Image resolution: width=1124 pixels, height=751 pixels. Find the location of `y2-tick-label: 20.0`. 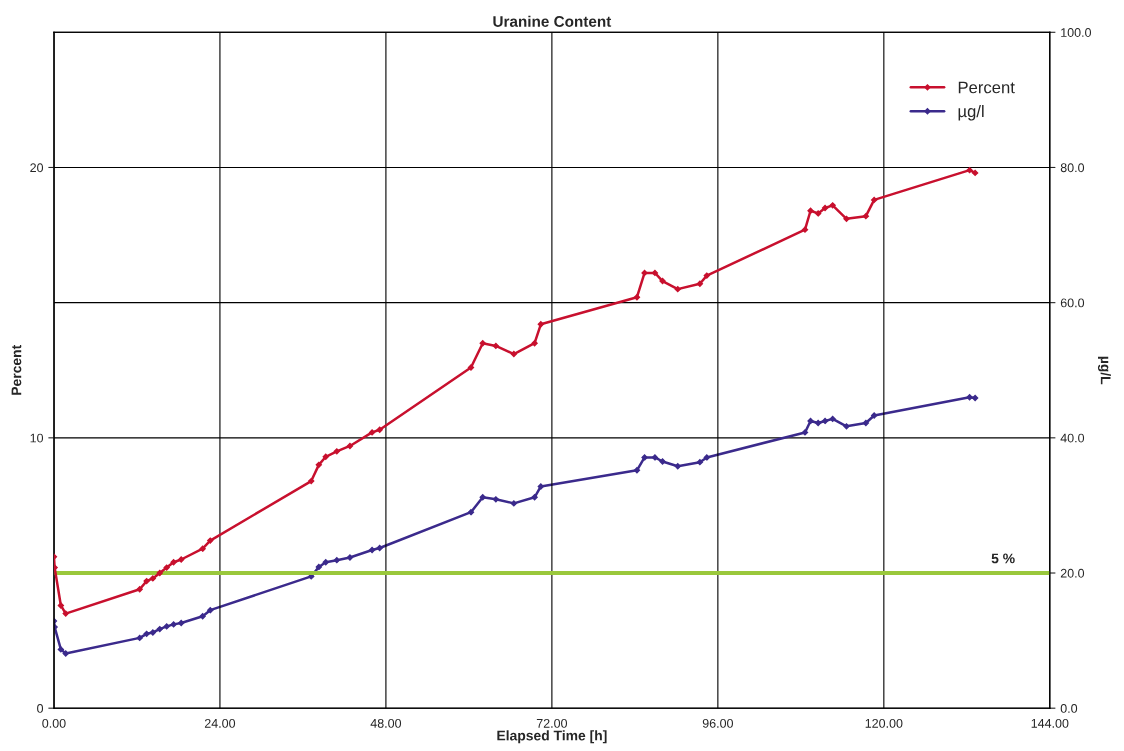

y2-tick-label: 20.0 is located at coordinates (1072, 573).